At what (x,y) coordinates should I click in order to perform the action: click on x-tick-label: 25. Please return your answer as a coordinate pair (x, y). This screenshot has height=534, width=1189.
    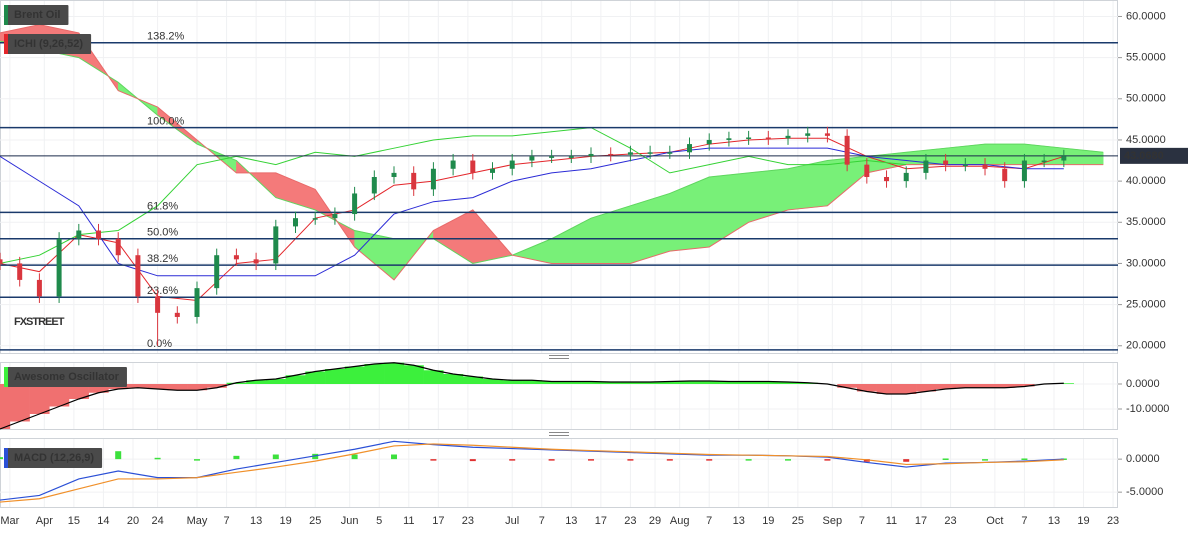
    Looking at the image, I should click on (798, 521).